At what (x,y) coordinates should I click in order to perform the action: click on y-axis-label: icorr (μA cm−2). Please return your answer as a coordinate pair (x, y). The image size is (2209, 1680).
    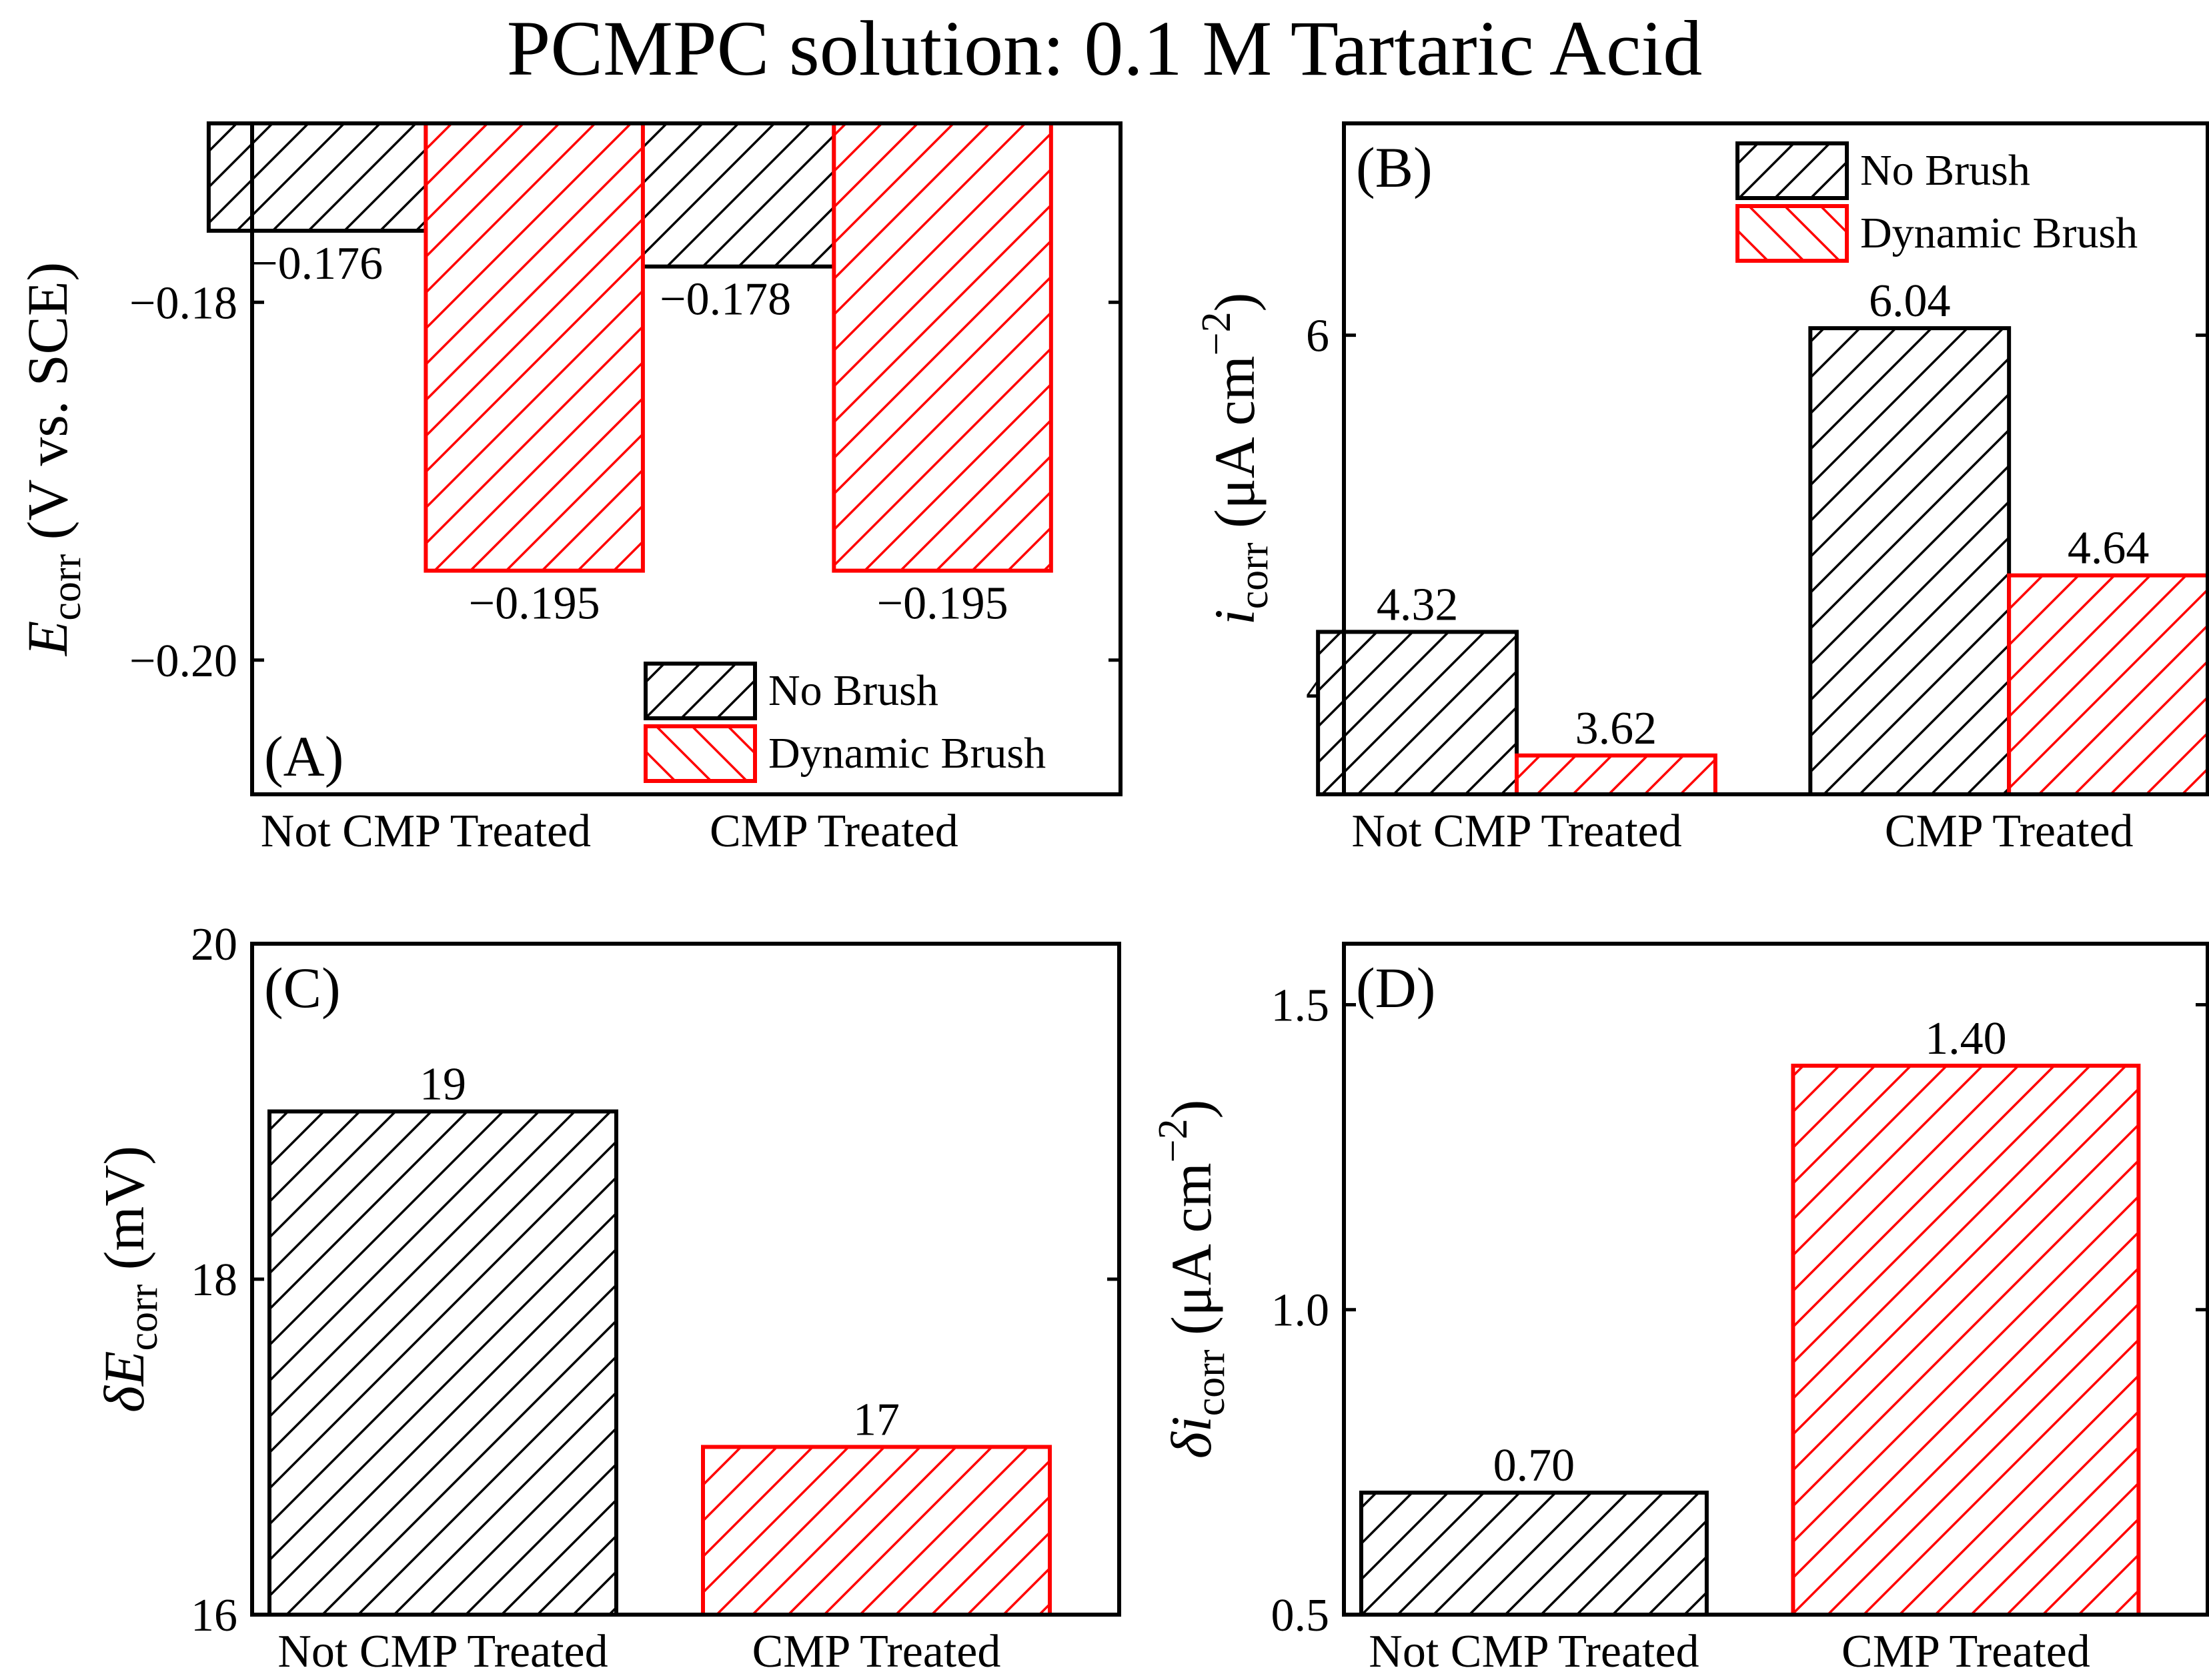
    Looking at the image, I should click on (1235, 459).